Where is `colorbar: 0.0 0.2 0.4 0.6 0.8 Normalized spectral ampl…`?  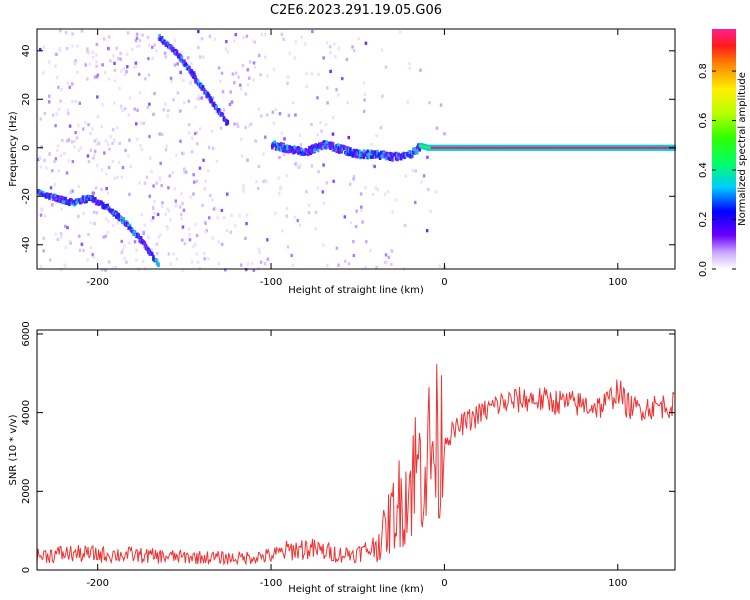
colorbar: 0.0 0.2 0.4 0.6 0.8 Normalized spectral ampl… is located at coordinates (723, 153).